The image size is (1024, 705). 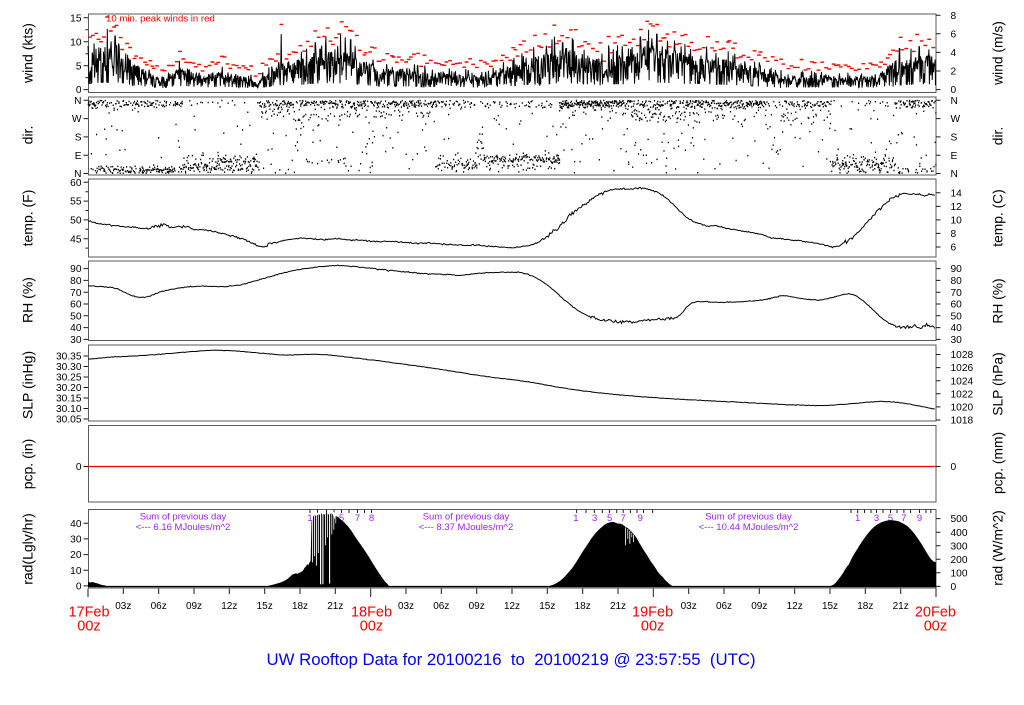 I want to click on svg-text: pcp. (in), so click(x=28, y=464).